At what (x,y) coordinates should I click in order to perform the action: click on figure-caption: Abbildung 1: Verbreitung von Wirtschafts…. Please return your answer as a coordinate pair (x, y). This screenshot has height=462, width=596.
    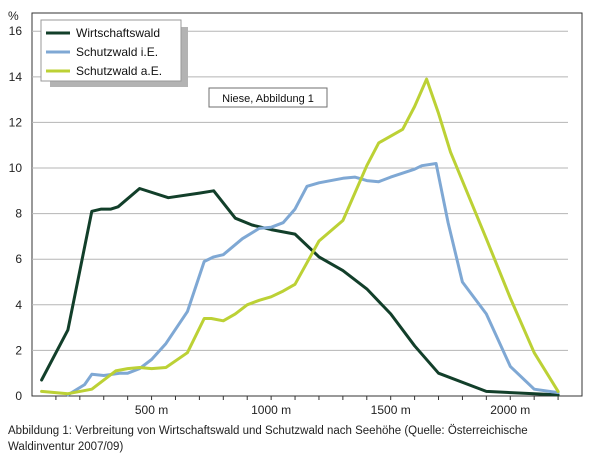
    Looking at the image, I should click on (298, 439).